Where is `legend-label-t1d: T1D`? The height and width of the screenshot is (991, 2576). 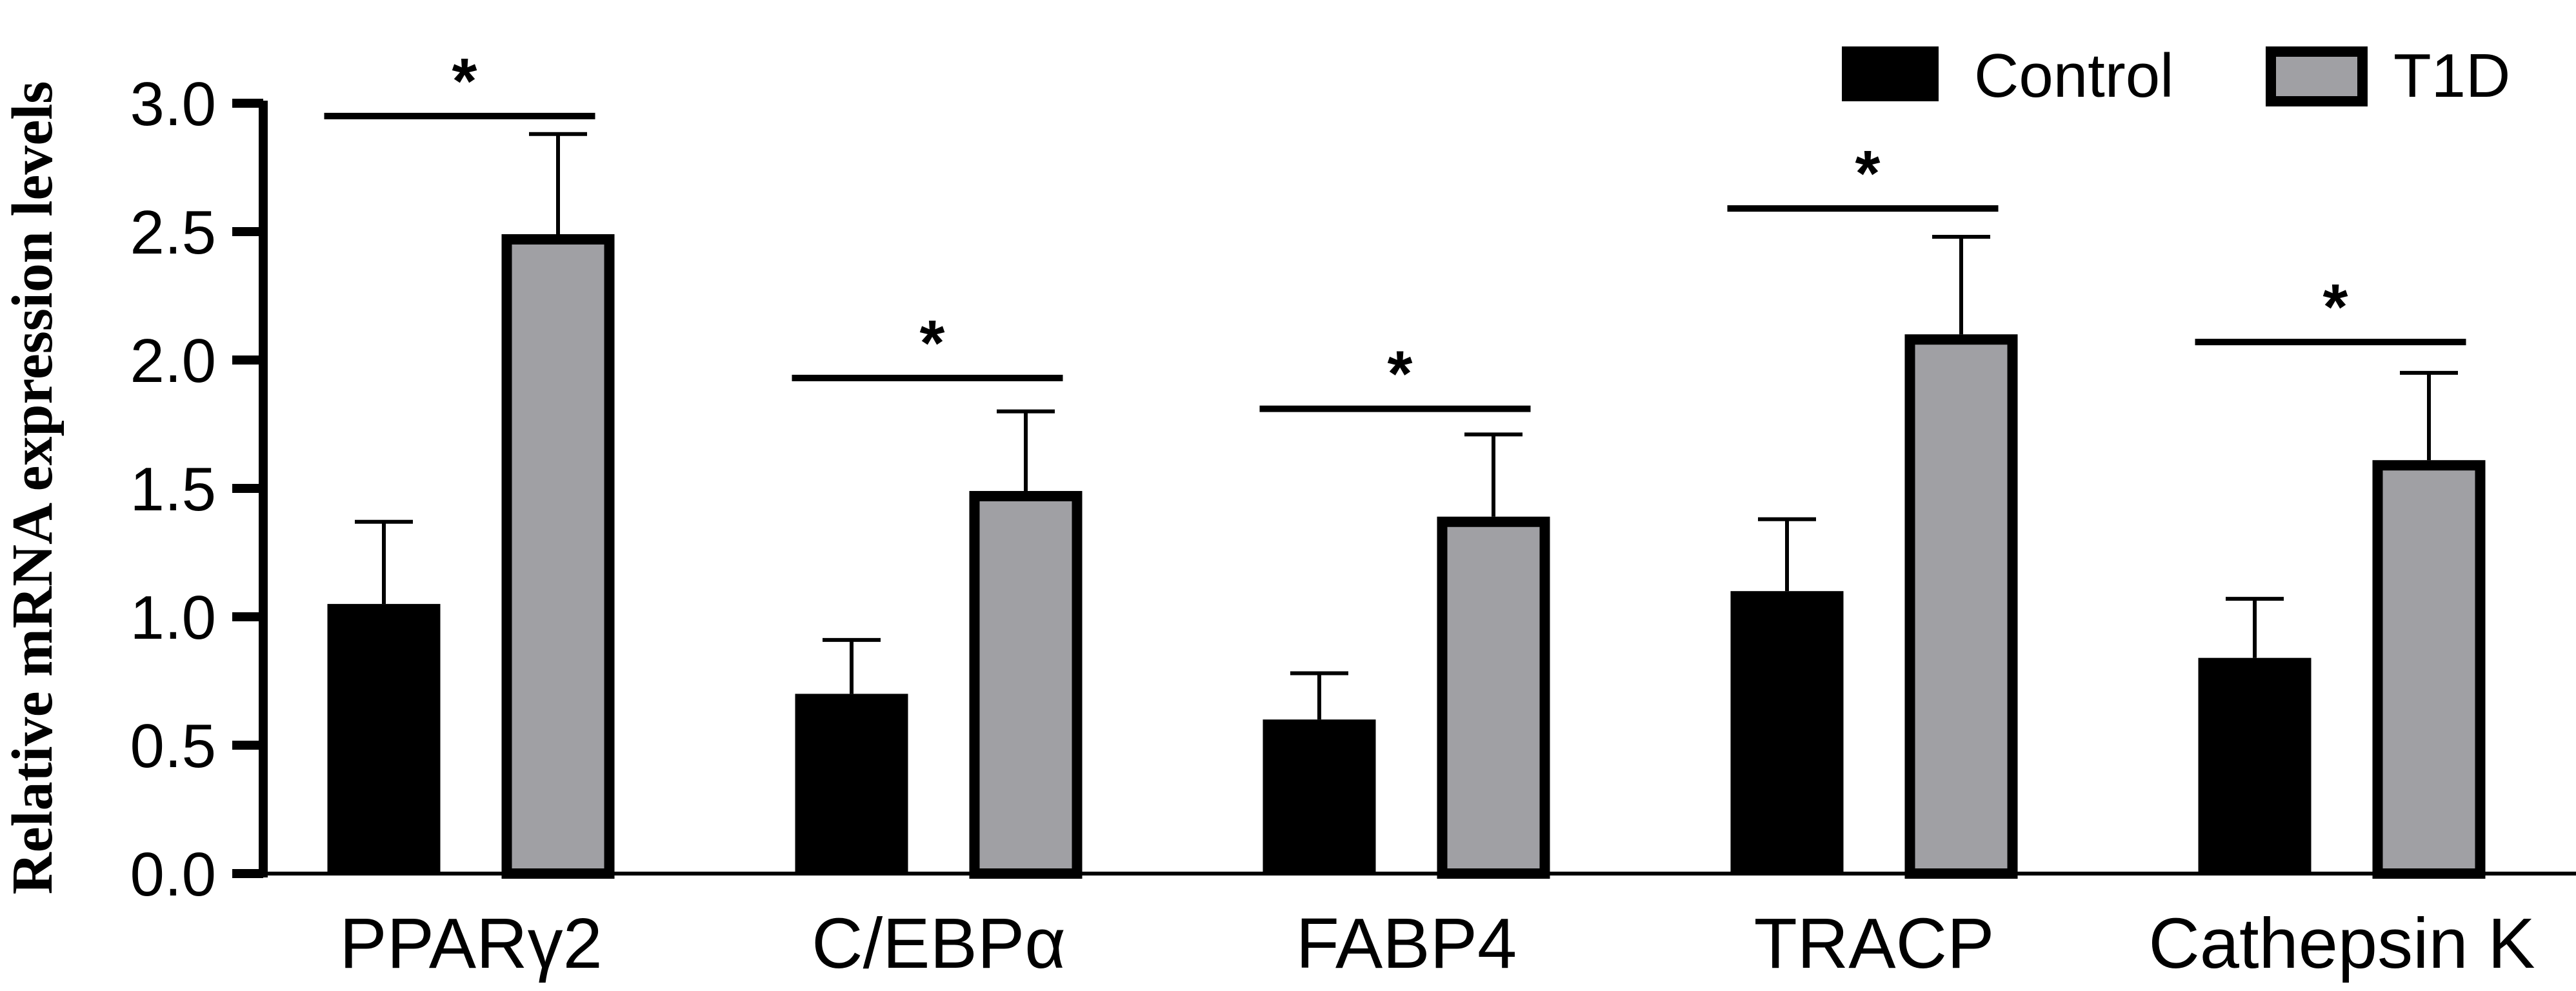 legend-label-t1d: T1D is located at coordinates (2451, 75).